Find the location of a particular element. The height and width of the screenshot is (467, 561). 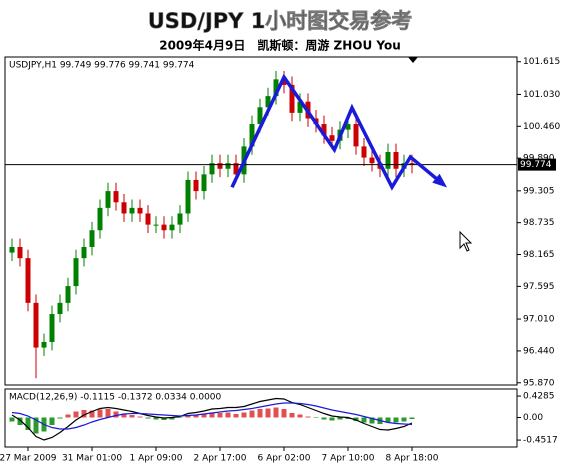

y-tick-label: 97.595 is located at coordinates (539, 287).